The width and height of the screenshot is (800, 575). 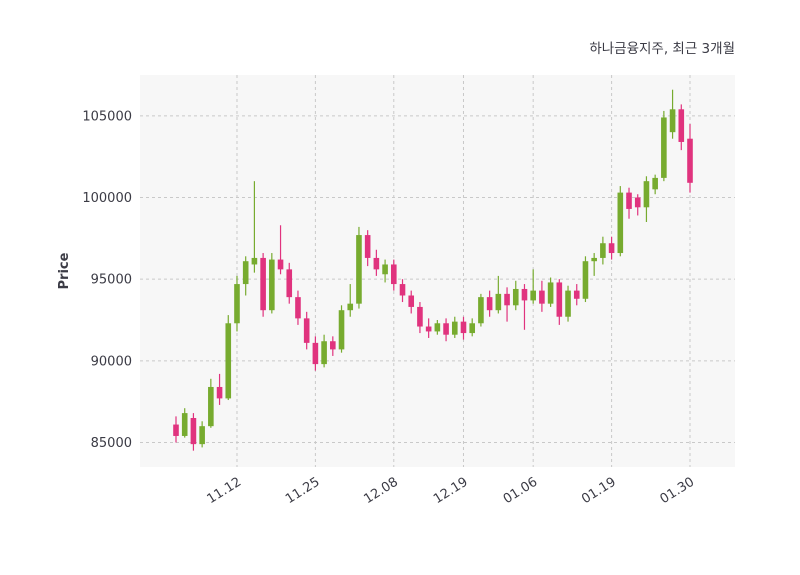 What do you see at coordinates (451, 491) in the screenshot?
I see `x-tick-label: 12.19` at bounding box center [451, 491].